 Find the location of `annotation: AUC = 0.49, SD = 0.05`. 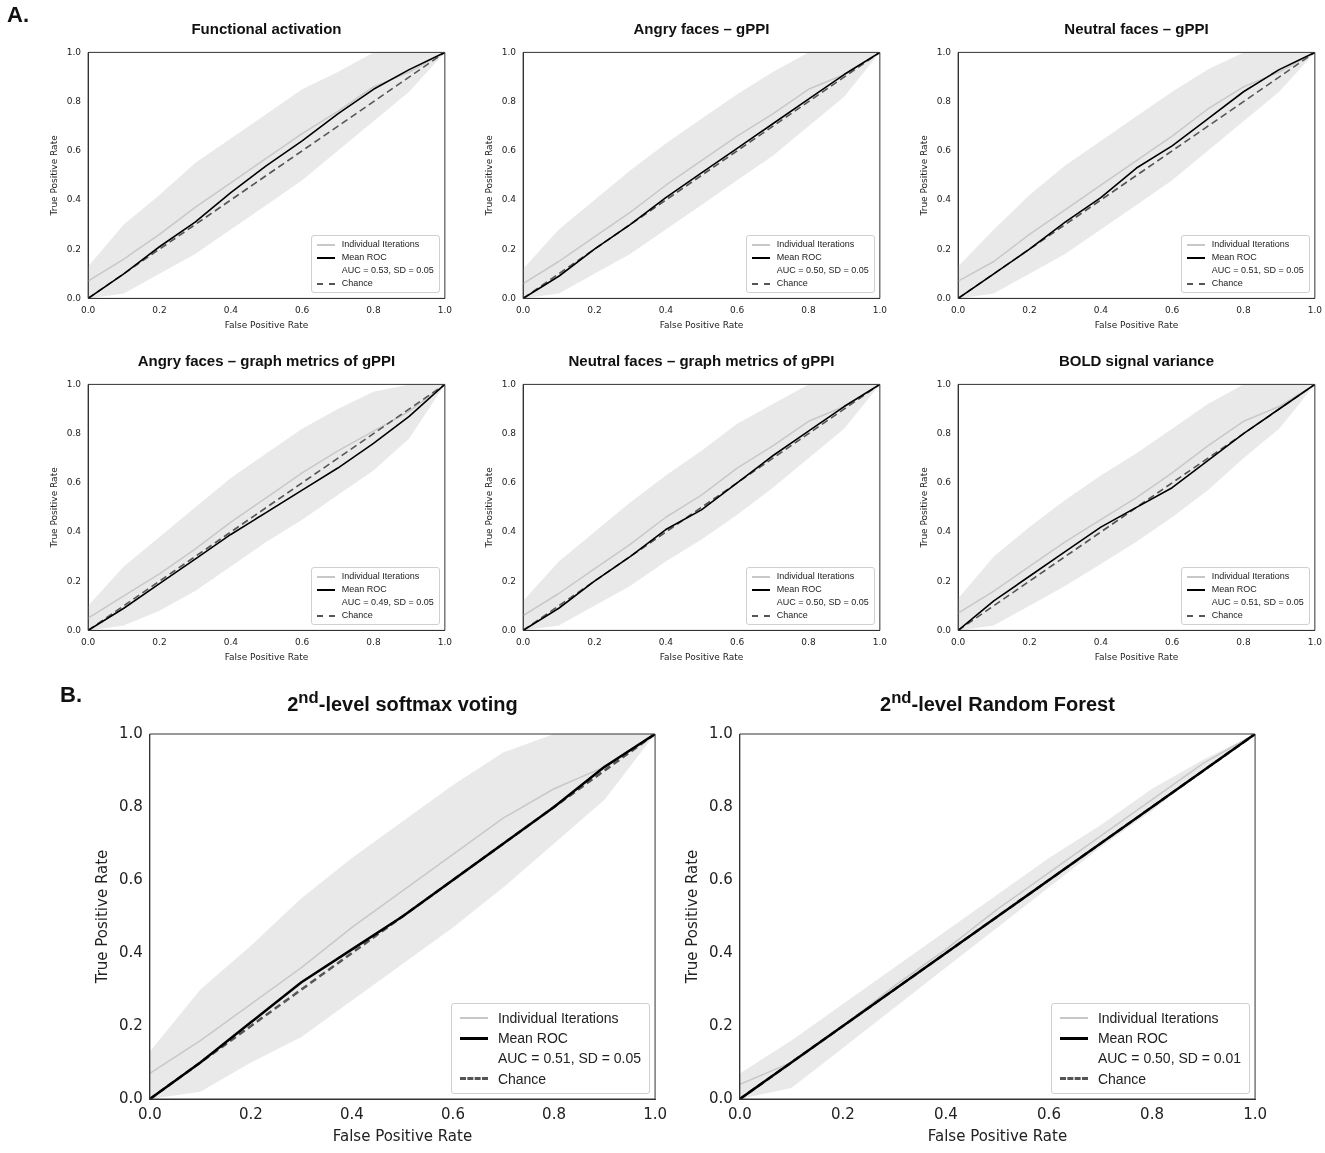

annotation: AUC = 0.49, SD = 0.05 is located at coordinates (387, 603).